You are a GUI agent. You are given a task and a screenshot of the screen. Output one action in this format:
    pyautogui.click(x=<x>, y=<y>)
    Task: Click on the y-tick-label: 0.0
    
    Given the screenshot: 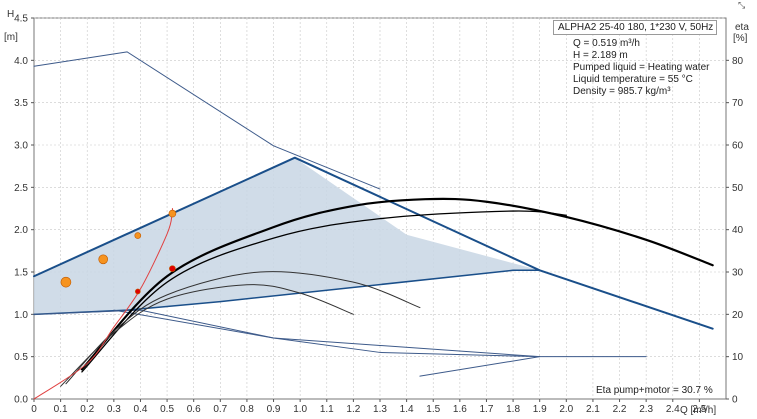 What is the action you would take?
    pyautogui.click(x=21, y=400)
    